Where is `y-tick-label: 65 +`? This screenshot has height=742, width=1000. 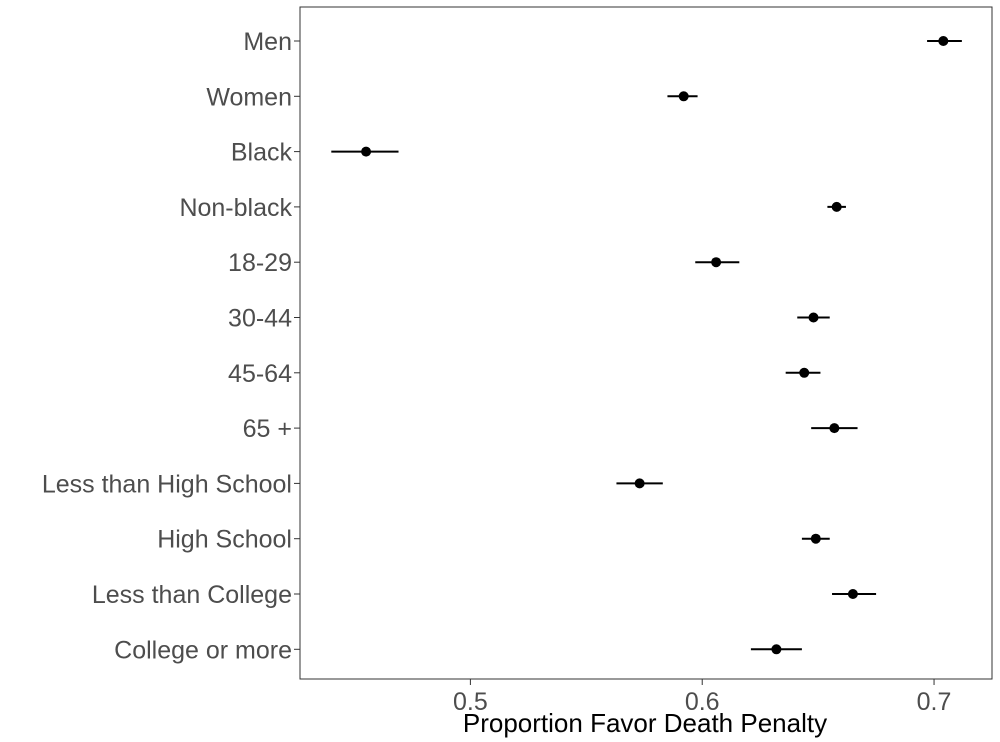 y-tick-label: 65 + is located at coordinates (267, 429).